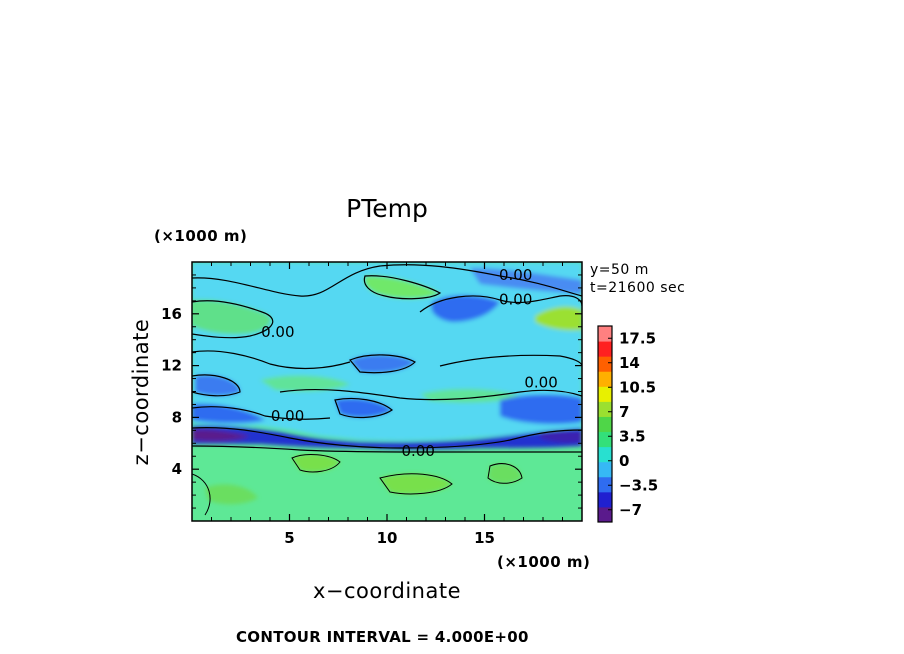 This screenshot has width=904, height=654. Describe the element at coordinates (624, 412) in the screenshot. I see `colorbar-label: 7` at that location.